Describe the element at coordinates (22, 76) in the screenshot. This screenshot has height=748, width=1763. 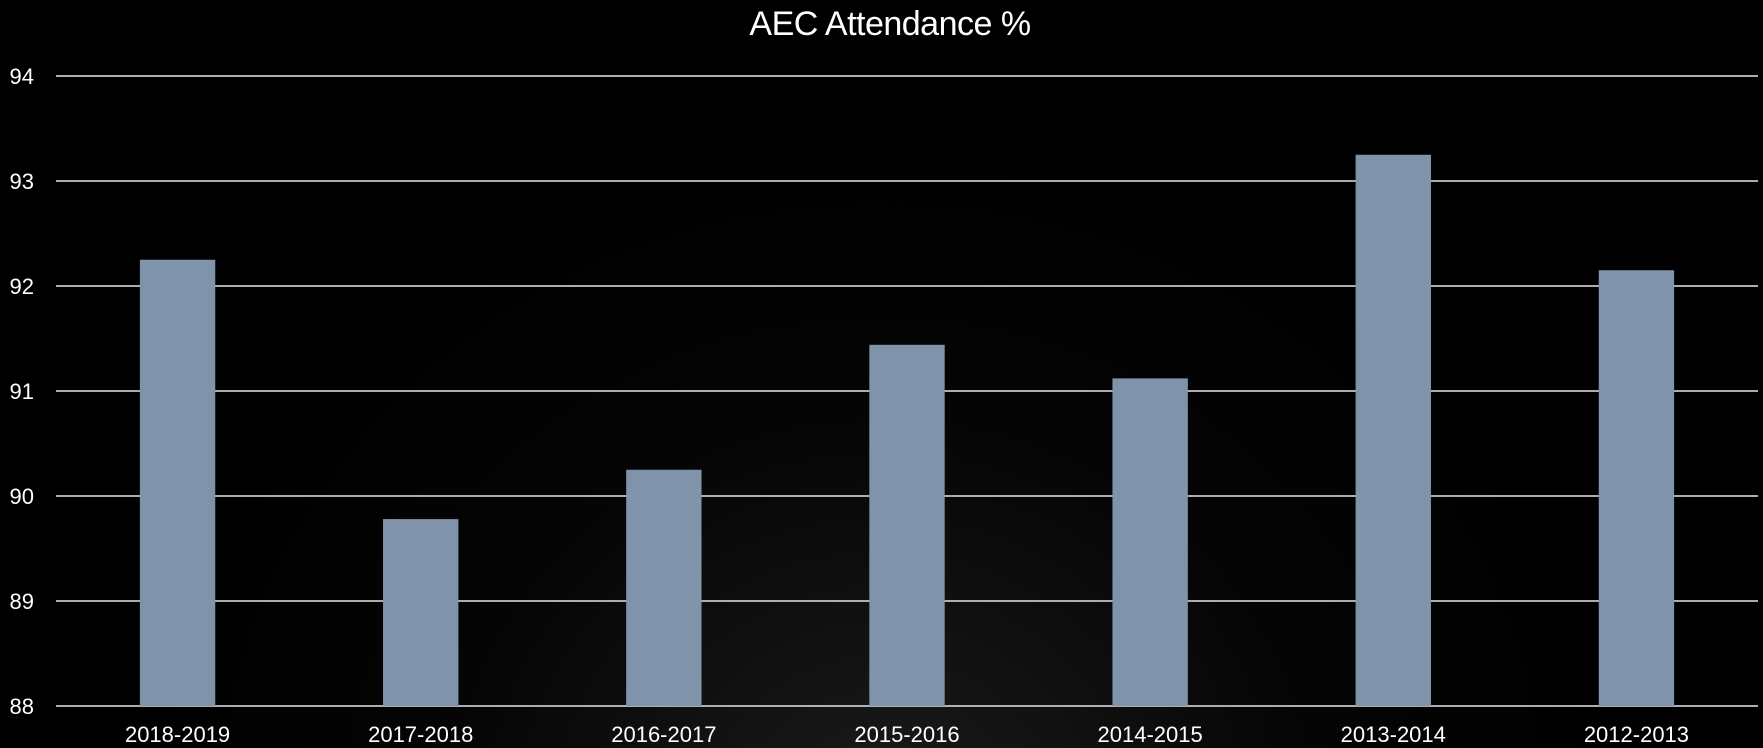
I see `y-tick-label: 94` at that location.